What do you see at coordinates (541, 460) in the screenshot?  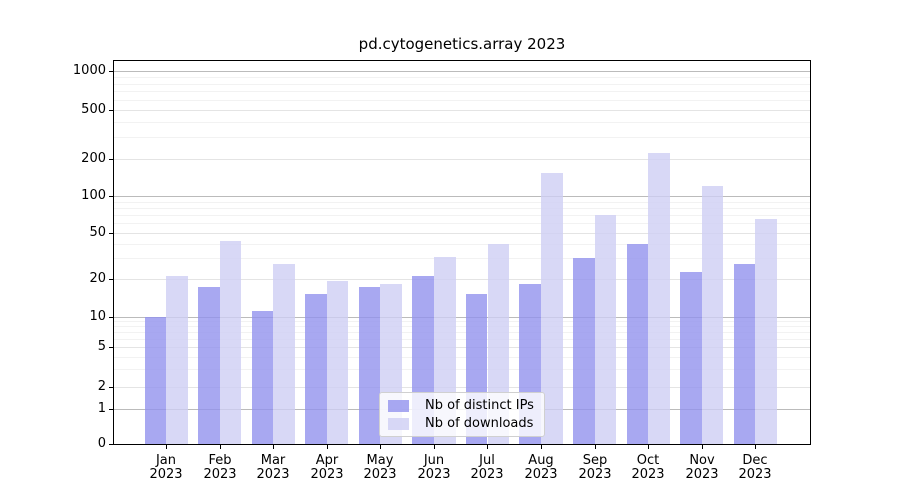 I see `x-tick-month: Aug` at bounding box center [541, 460].